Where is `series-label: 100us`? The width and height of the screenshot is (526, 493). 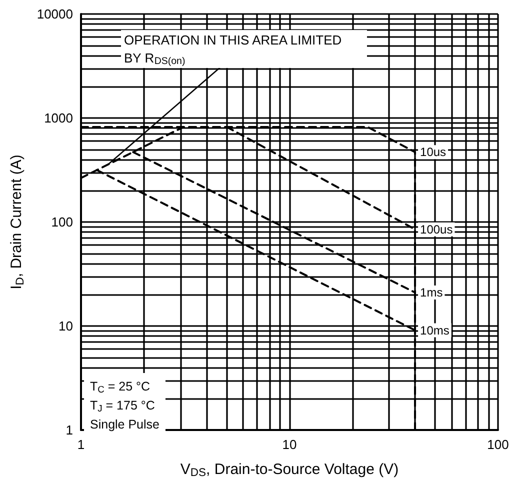 series-label: 100us is located at coordinates (436, 229).